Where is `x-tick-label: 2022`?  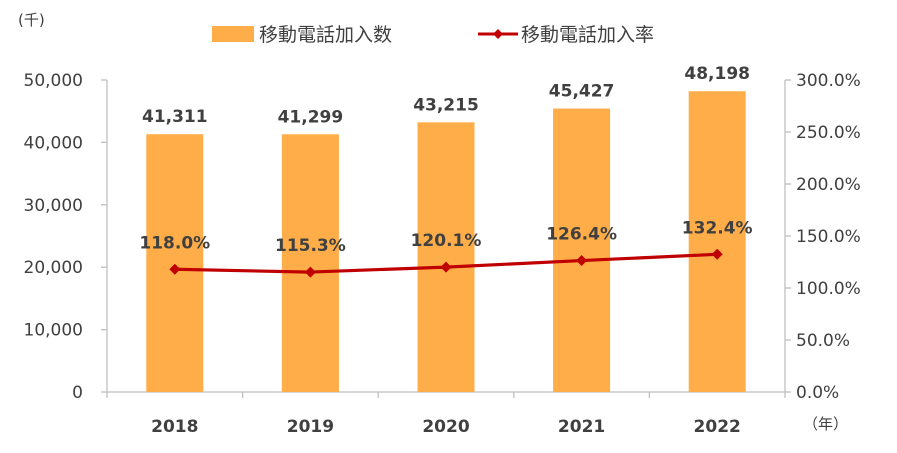
x-tick-label: 2022 is located at coordinates (717, 427).